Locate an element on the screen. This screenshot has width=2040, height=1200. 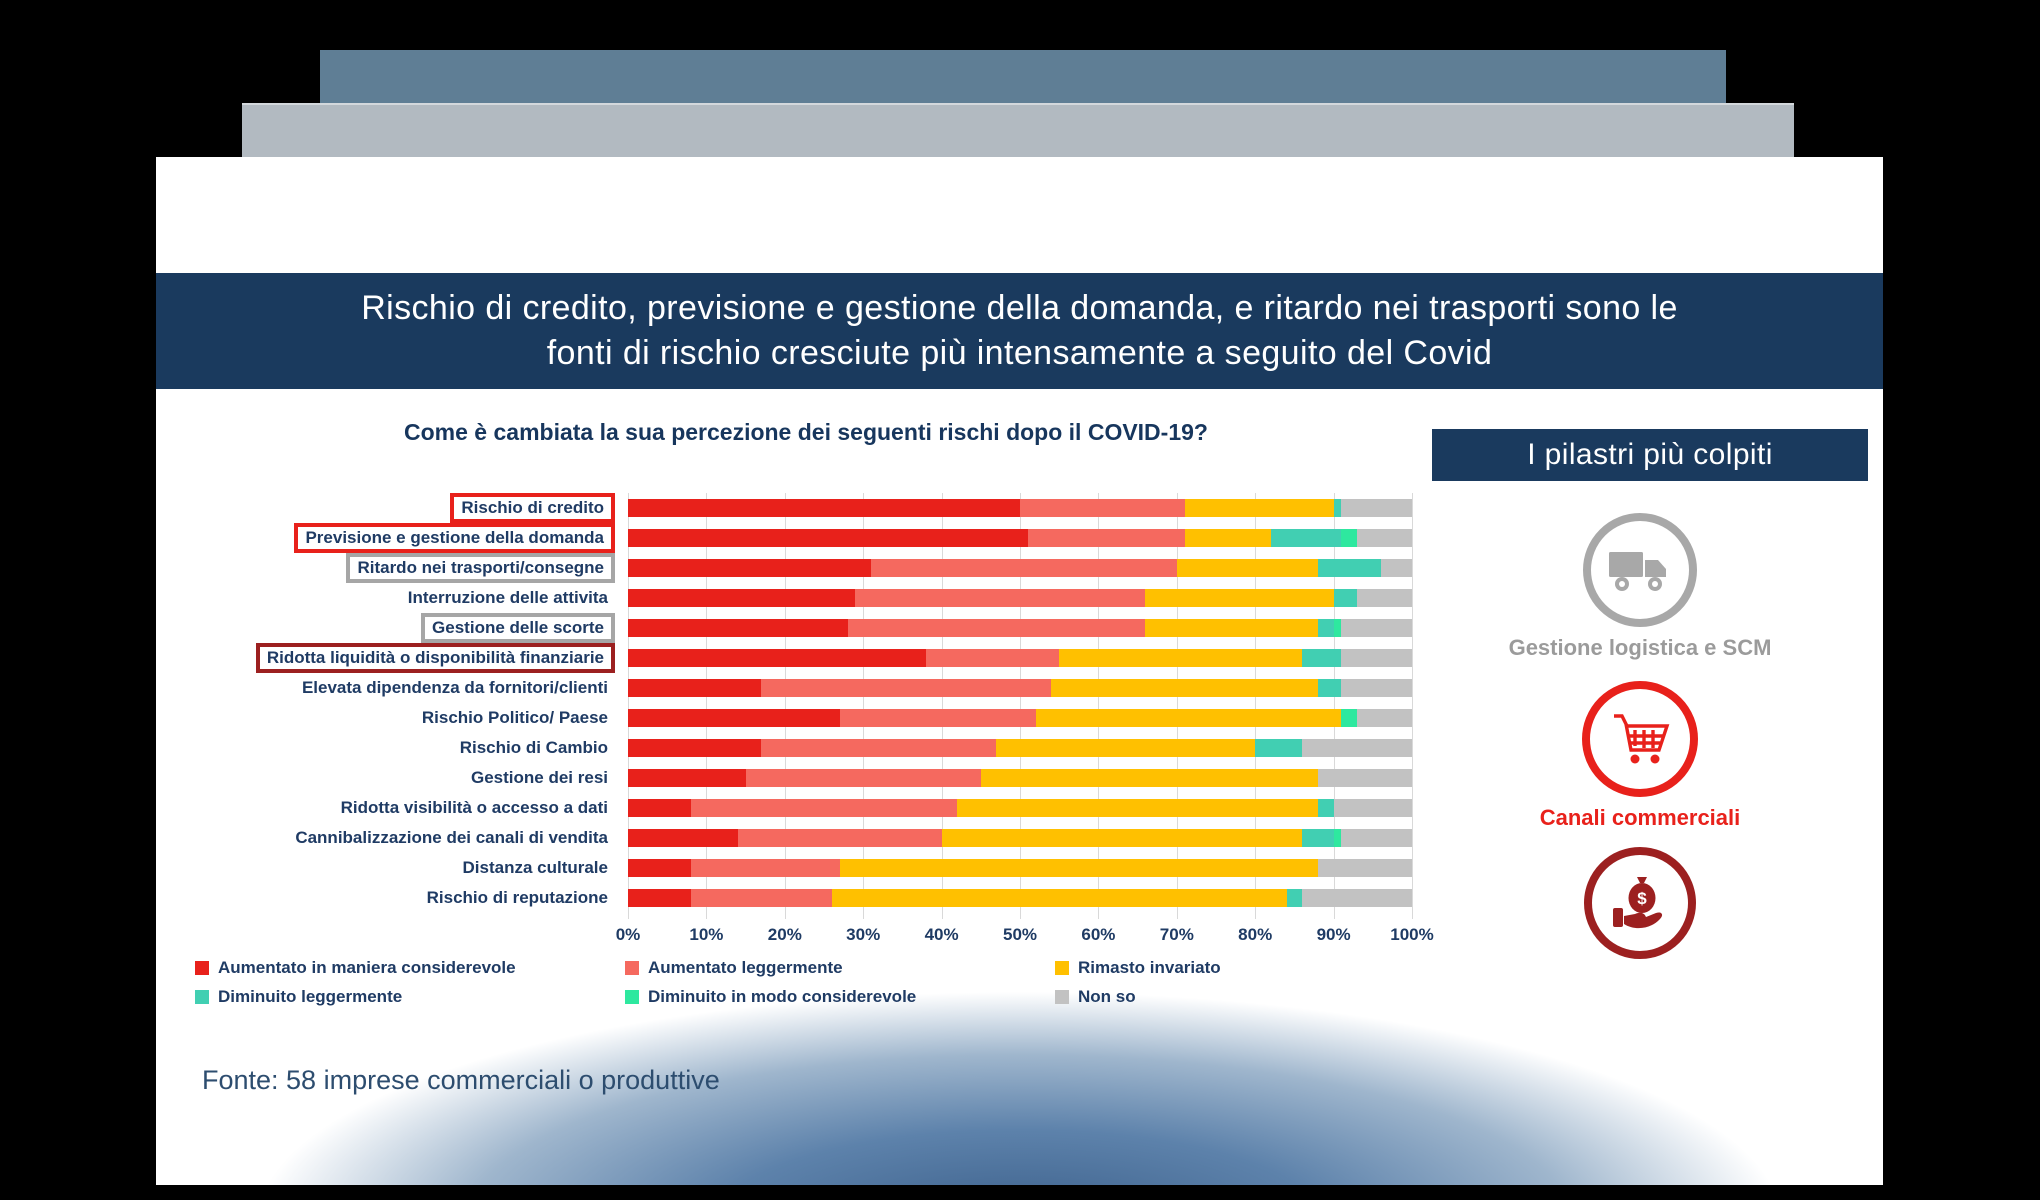
category-label-row: Gestione dei resi is located at coordinates (388, 778).